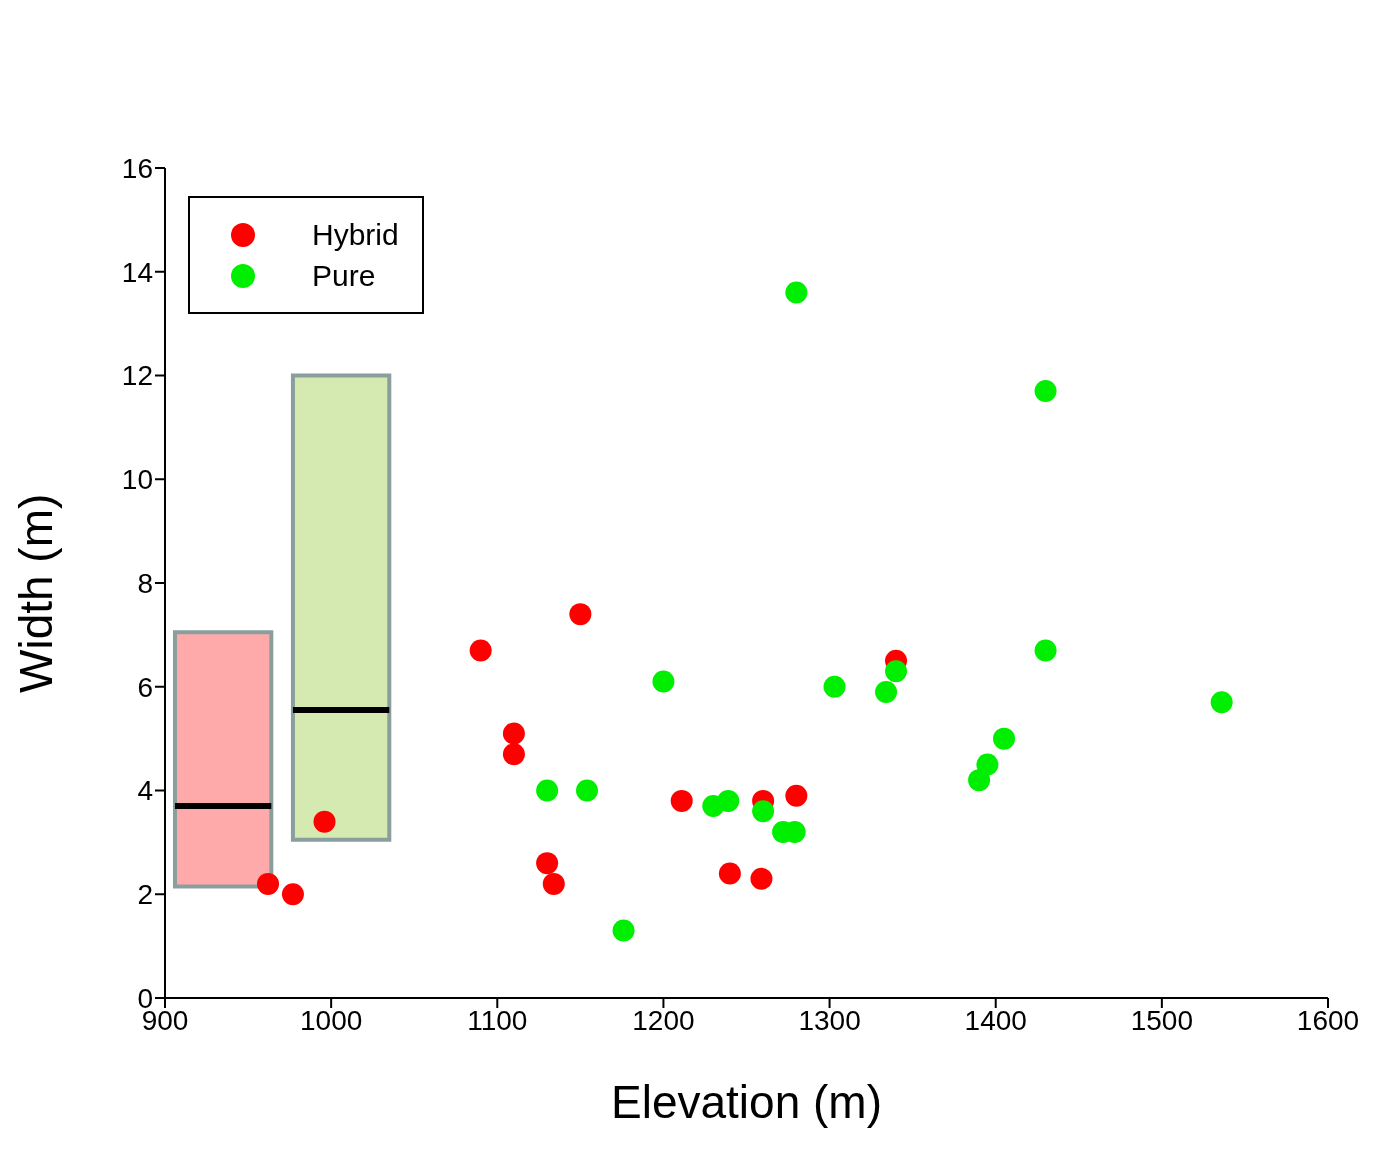 The image size is (1388, 1162). What do you see at coordinates (137, 376) in the screenshot?
I see `y-tick-label: 12` at bounding box center [137, 376].